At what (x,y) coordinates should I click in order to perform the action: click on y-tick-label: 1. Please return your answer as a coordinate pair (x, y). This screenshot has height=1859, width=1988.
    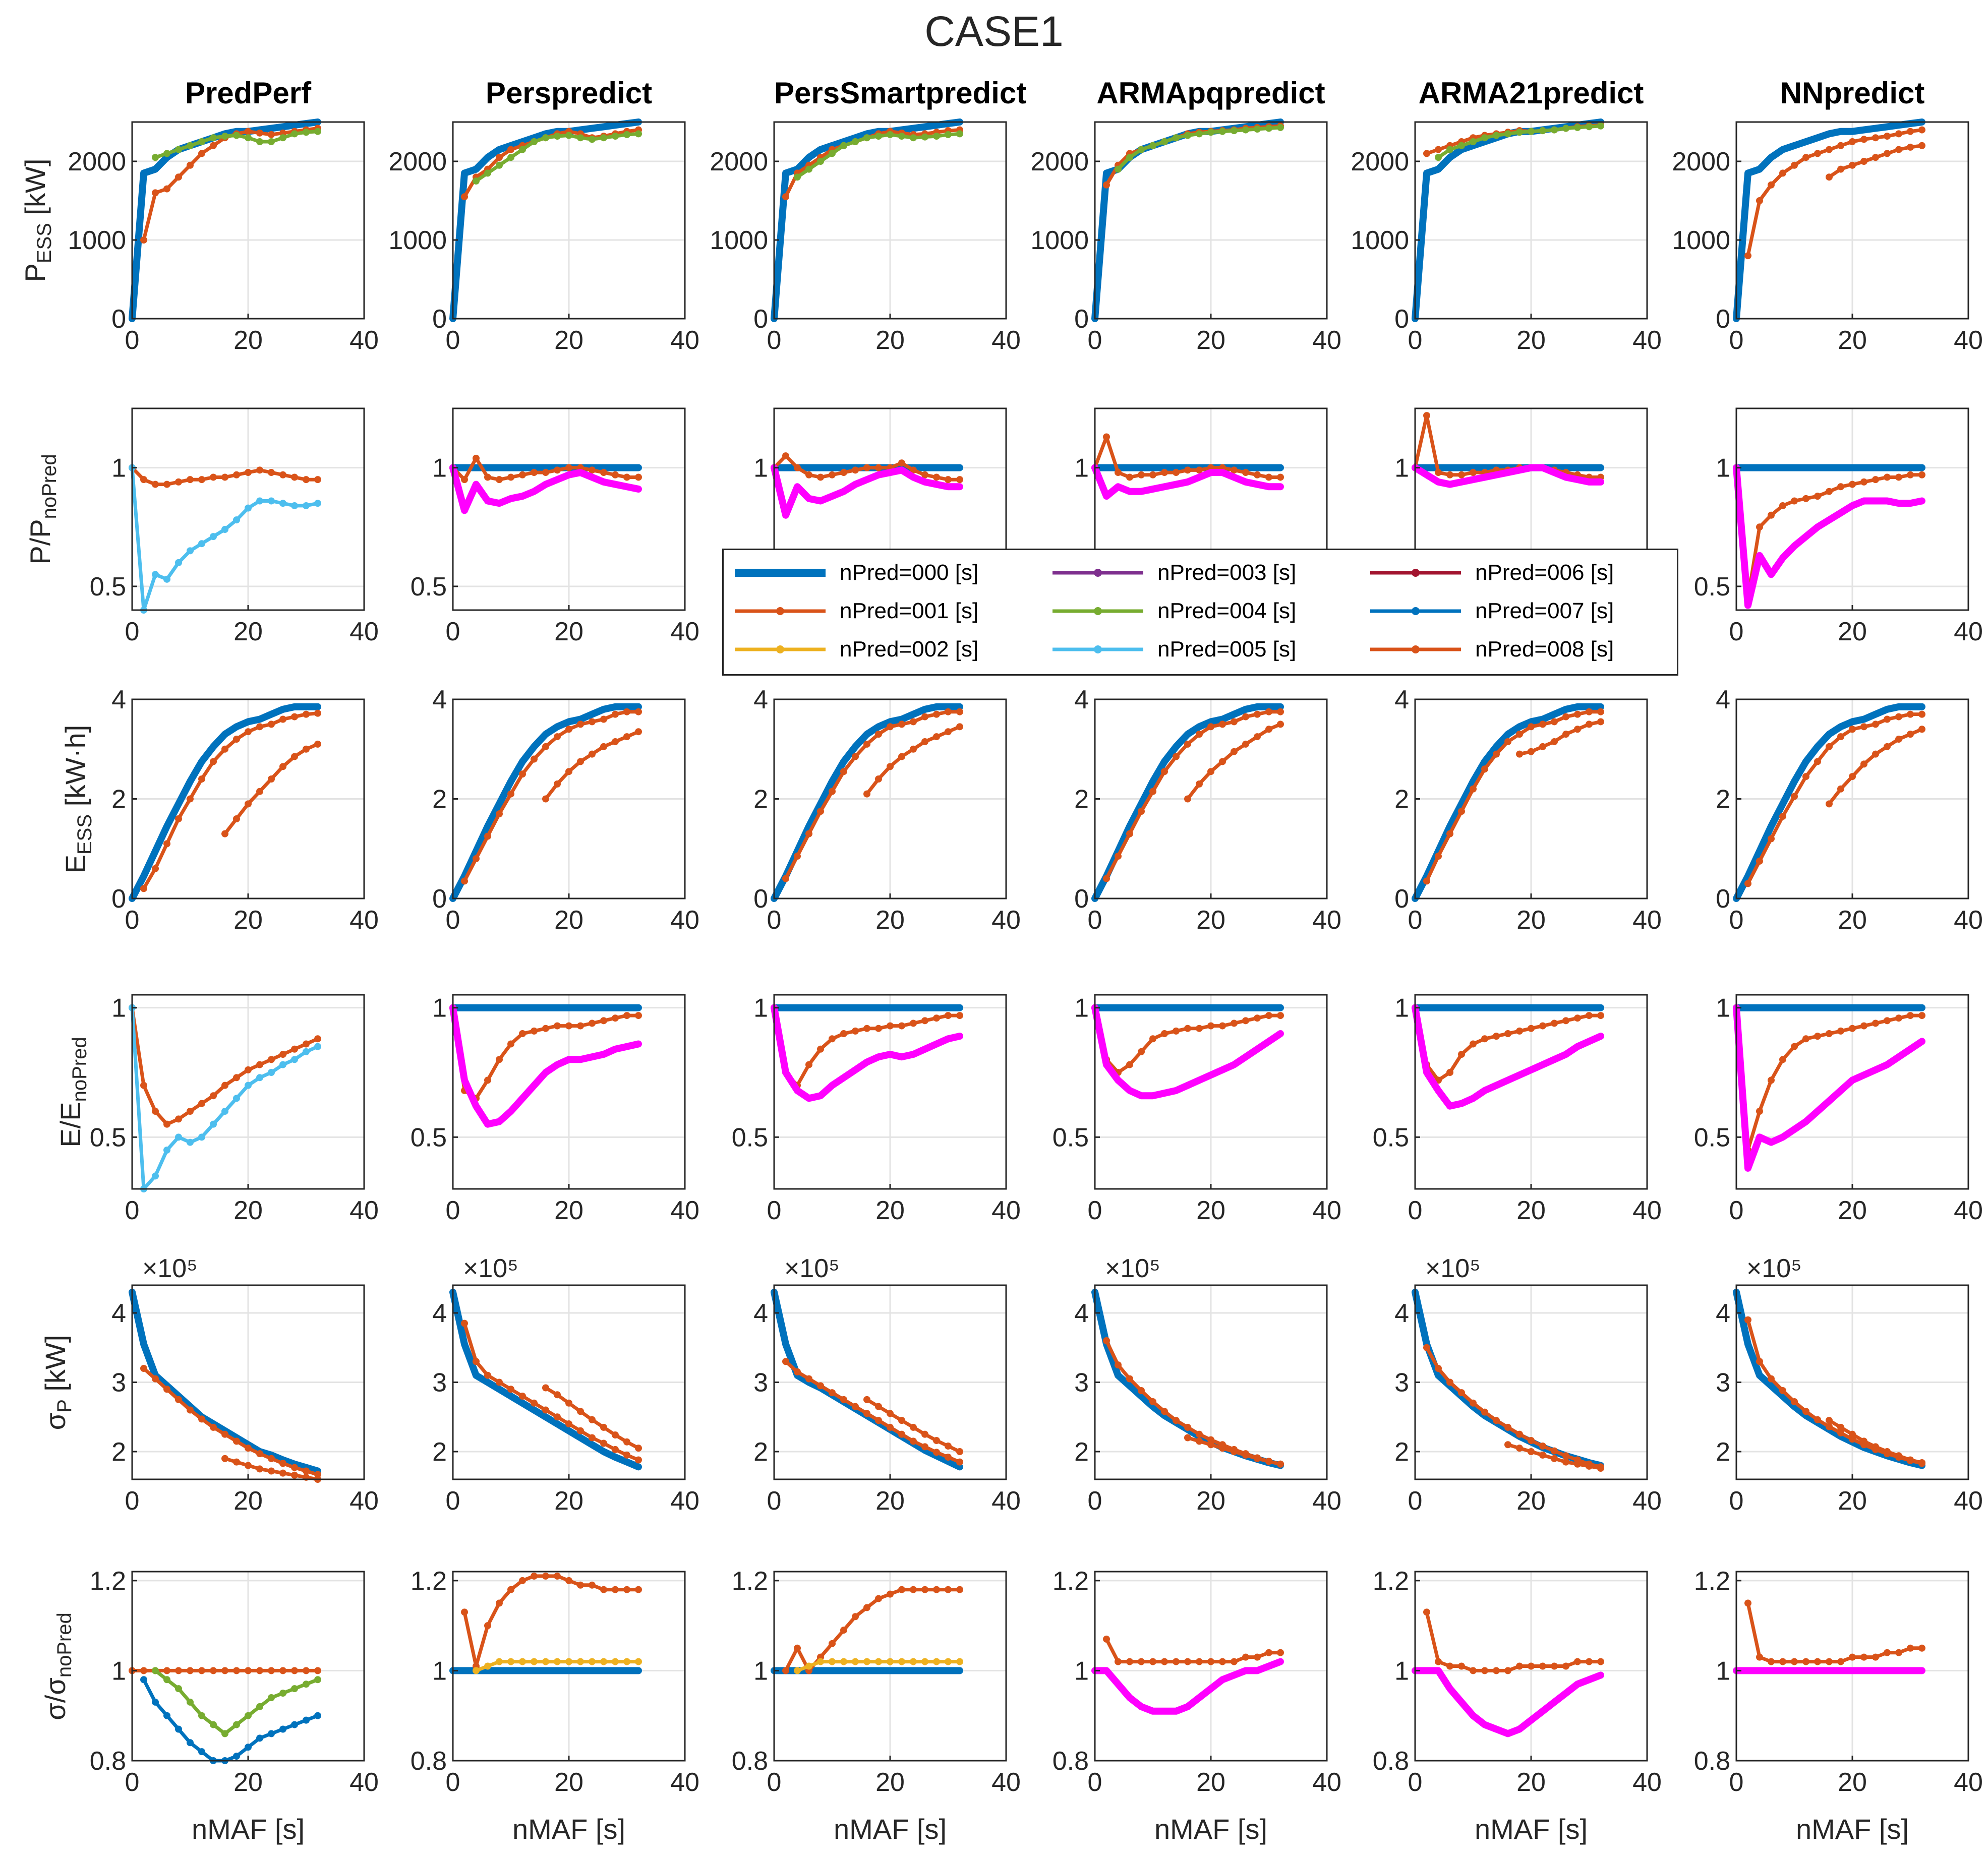
    Looking at the image, I should click on (1401, 1671).